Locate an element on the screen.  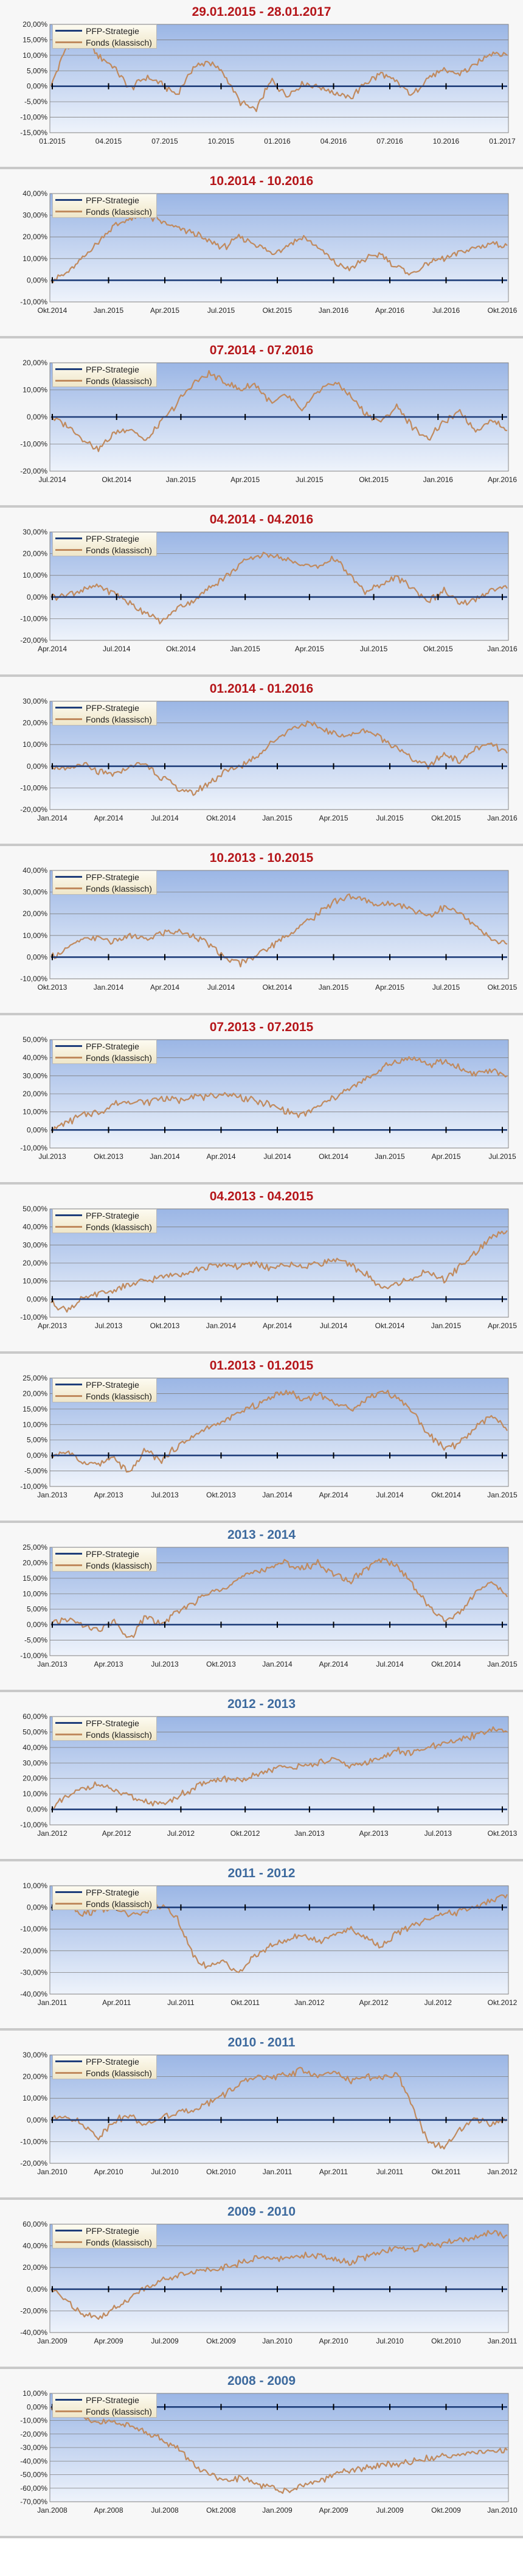
x-tick-label: Apr.2016 is located at coordinates (503, 480).